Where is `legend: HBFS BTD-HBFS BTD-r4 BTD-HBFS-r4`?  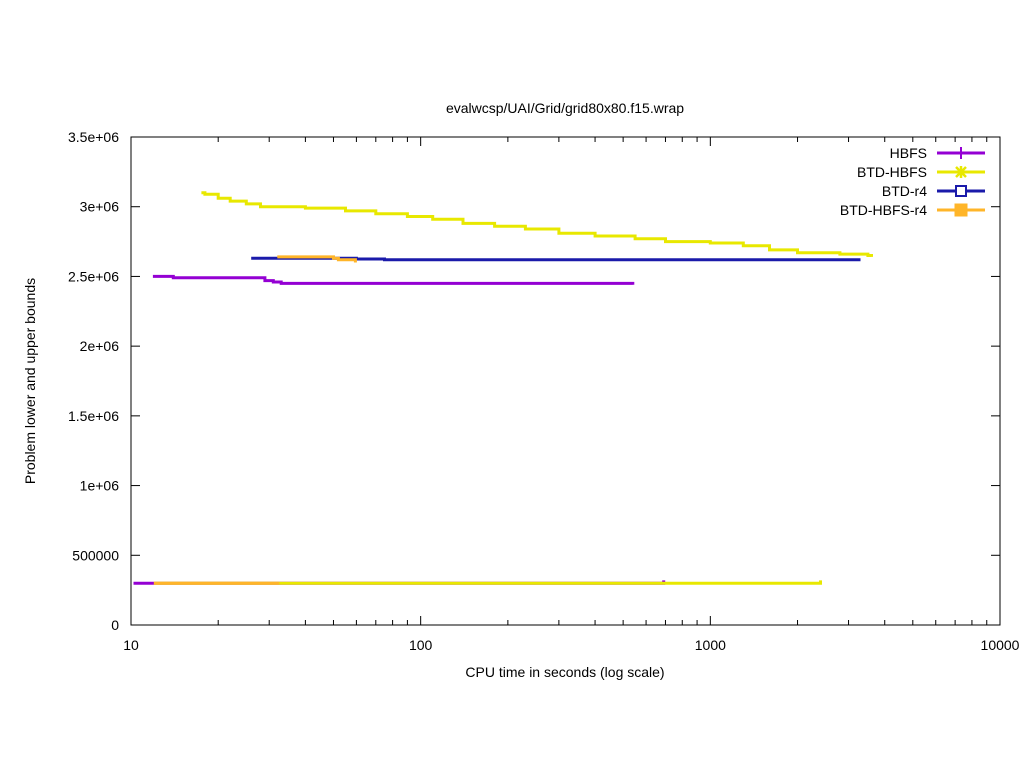
legend: HBFS BTD-HBFS BTD-r4 BTD-HBFS-r4 is located at coordinates (912, 181).